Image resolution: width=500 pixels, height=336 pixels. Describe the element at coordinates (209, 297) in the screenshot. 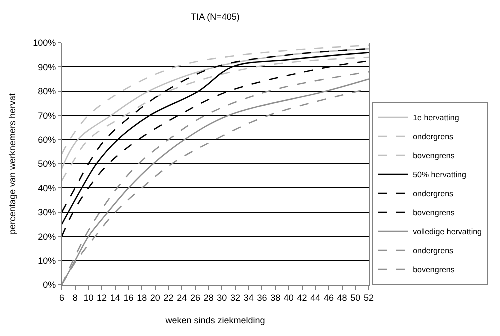

I see `x-tick-label: 28` at that location.